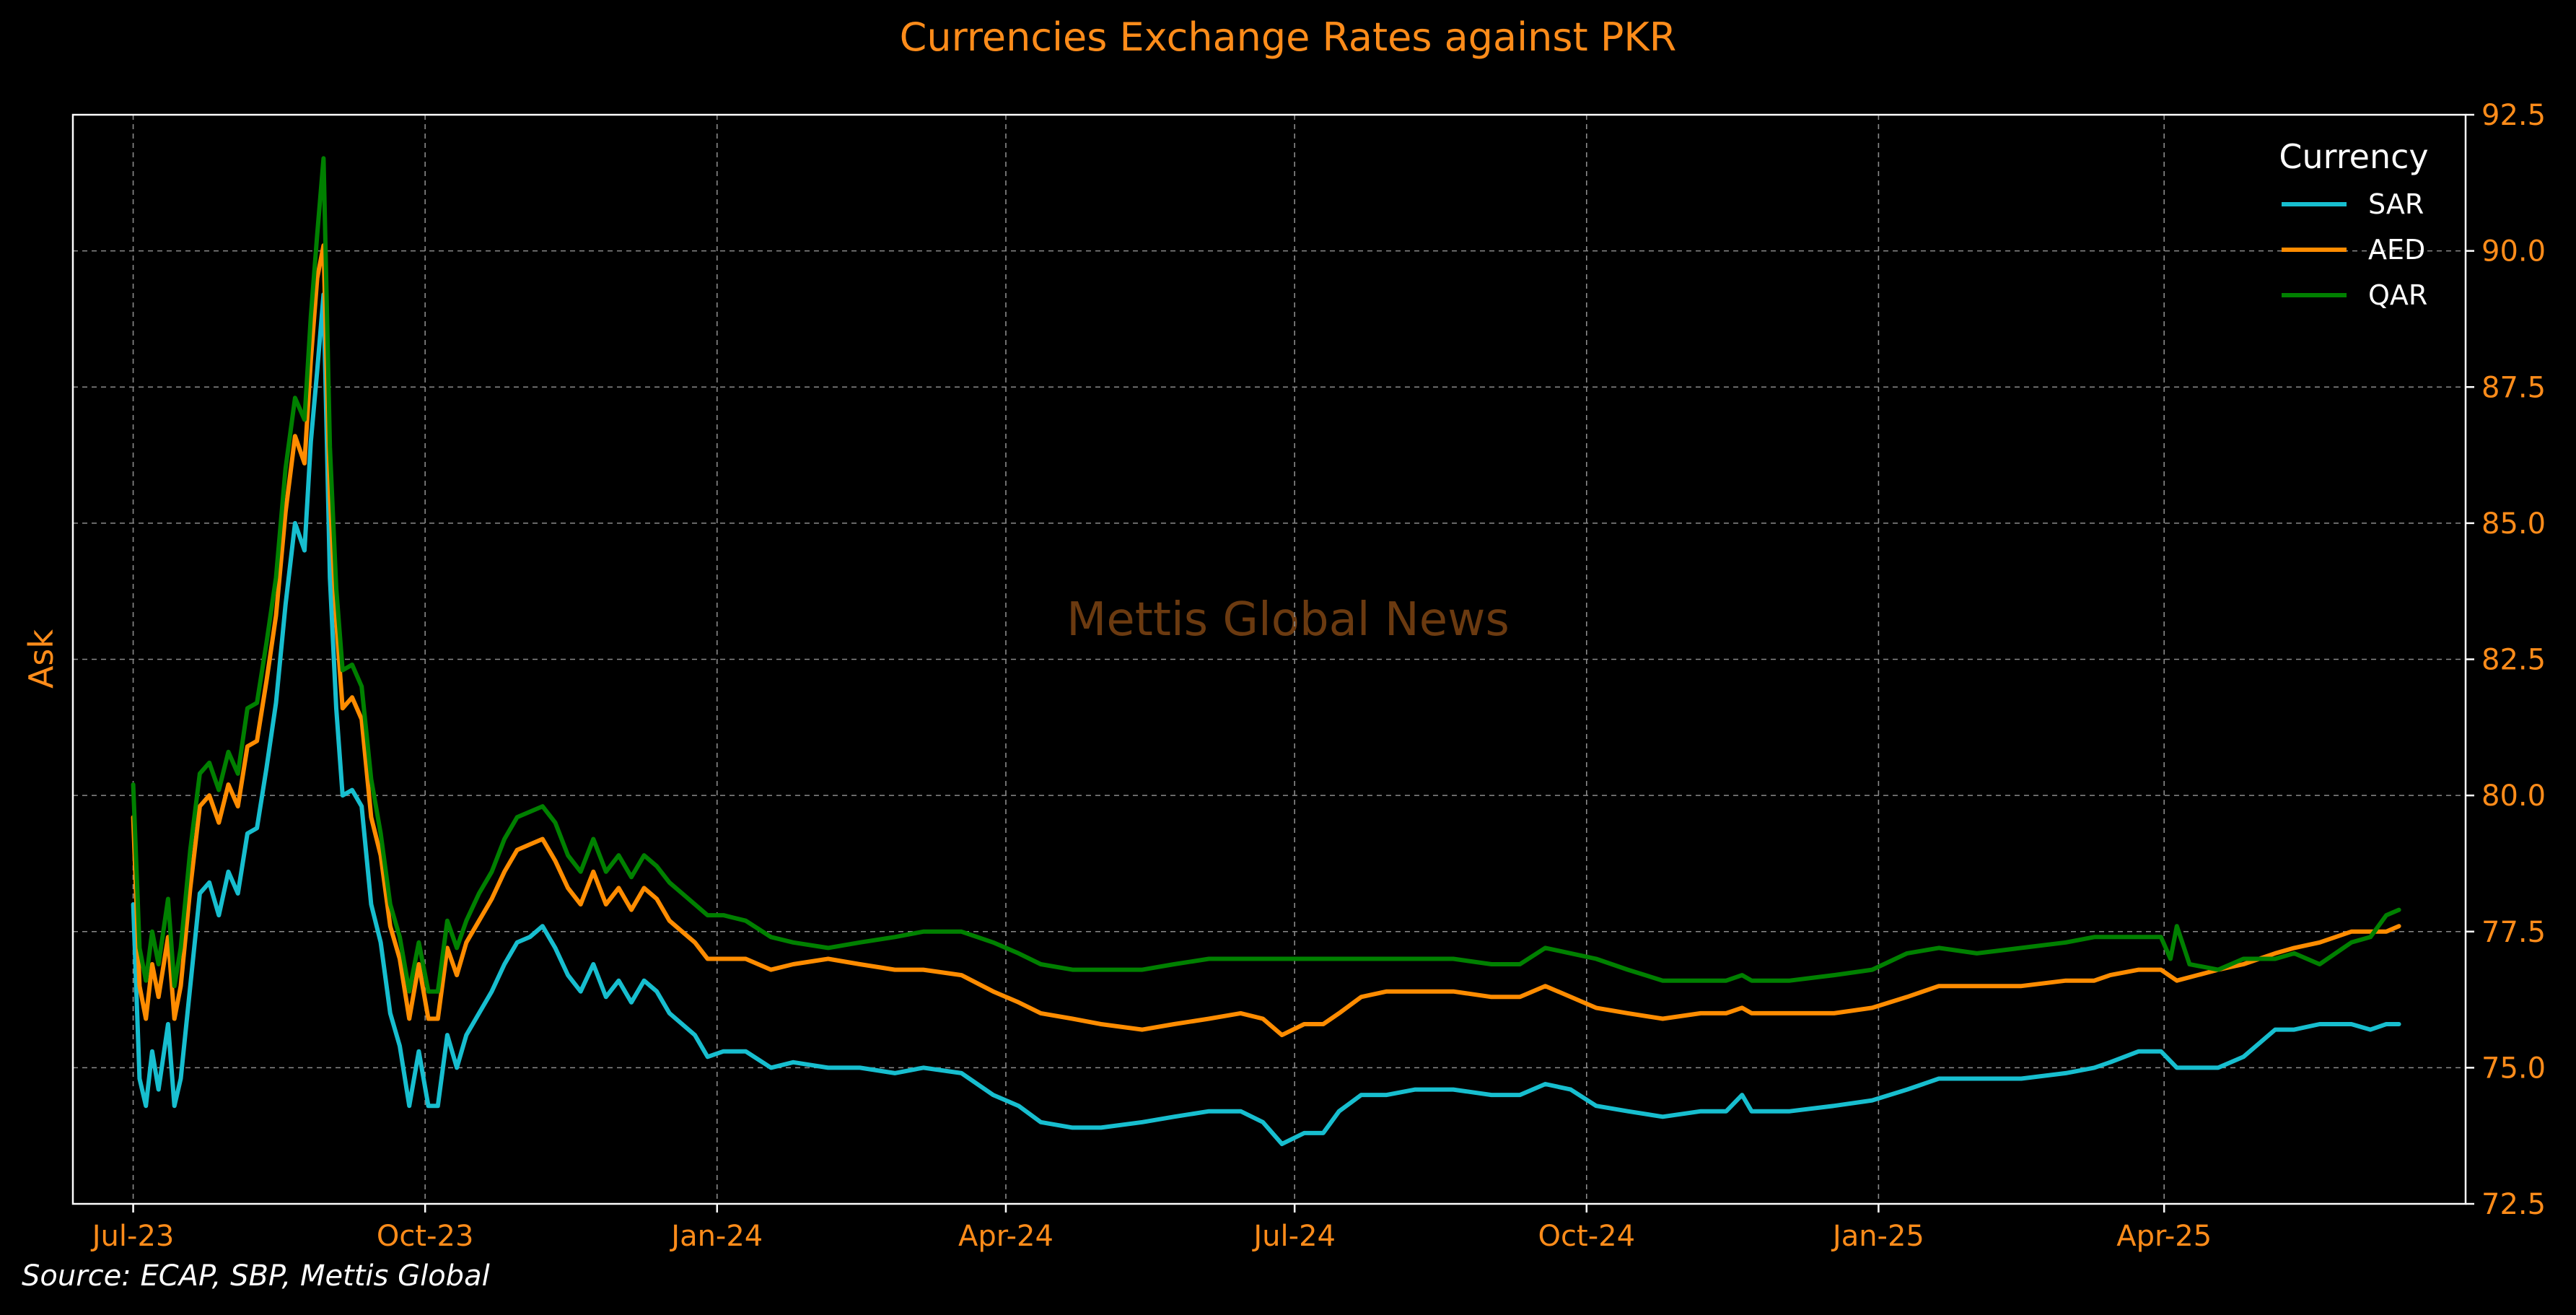 Image resolution: width=2576 pixels, height=1315 pixels. I want to click on y-tick-label: 75.0, so click(2513, 1068).